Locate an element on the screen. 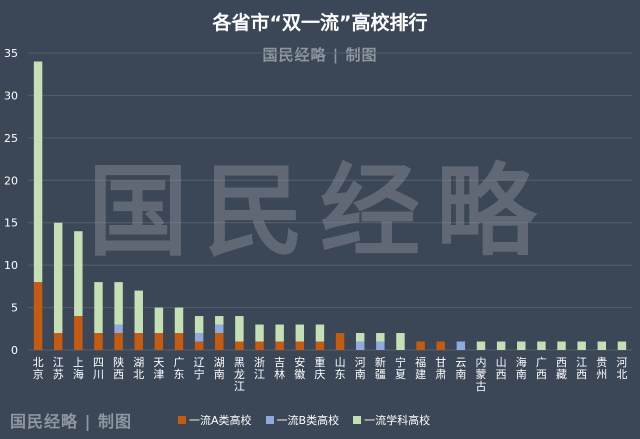 This screenshot has width=640, height=439. bar-segment-河南-1 is located at coordinates (360, 345).